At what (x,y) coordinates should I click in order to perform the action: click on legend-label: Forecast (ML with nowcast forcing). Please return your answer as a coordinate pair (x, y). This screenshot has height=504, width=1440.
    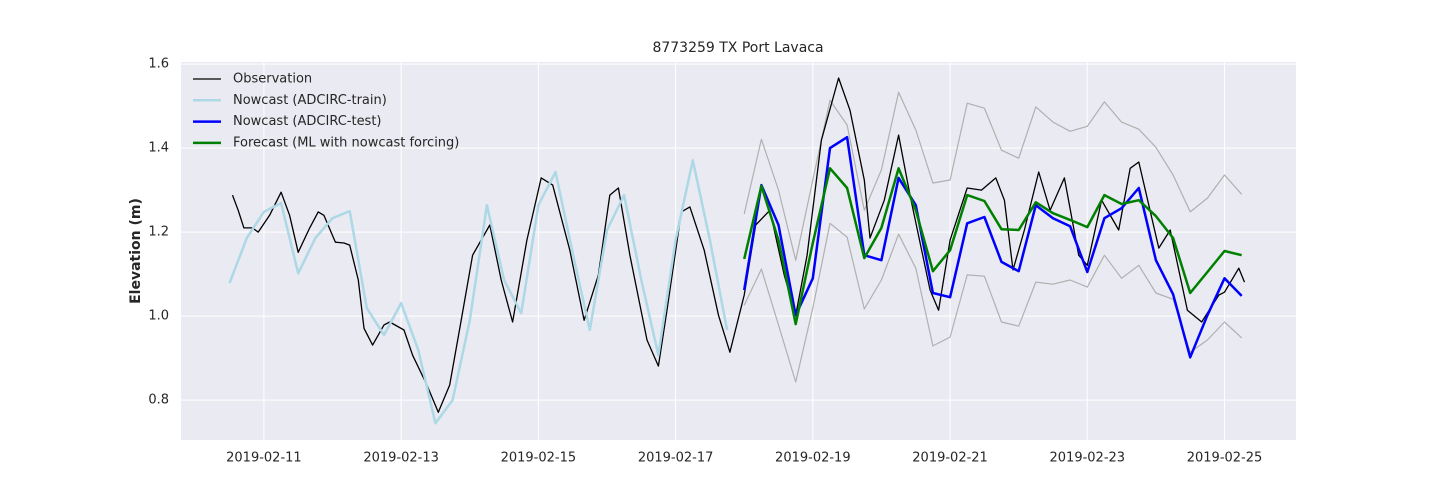
    Looking at the image, I should click on (346, 142).